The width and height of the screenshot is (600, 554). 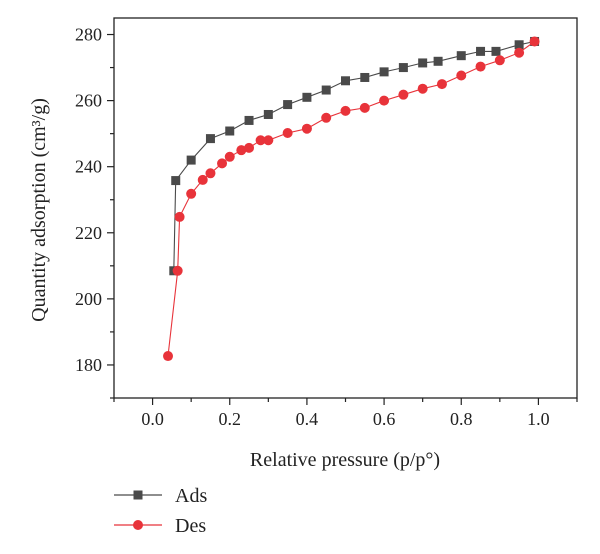 What do you see at coordinates (230, 419) in the screenshot?
I see `x-tick-label: 0.2` at bounding box center [230, 419].